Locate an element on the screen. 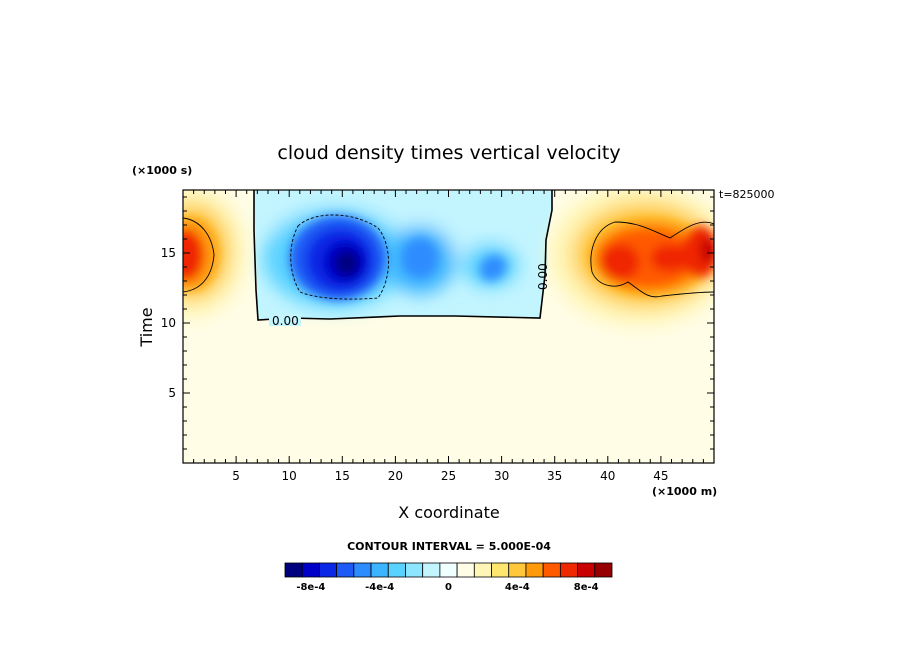  x-tick-label: 45 is located at coordinates (660, 476).